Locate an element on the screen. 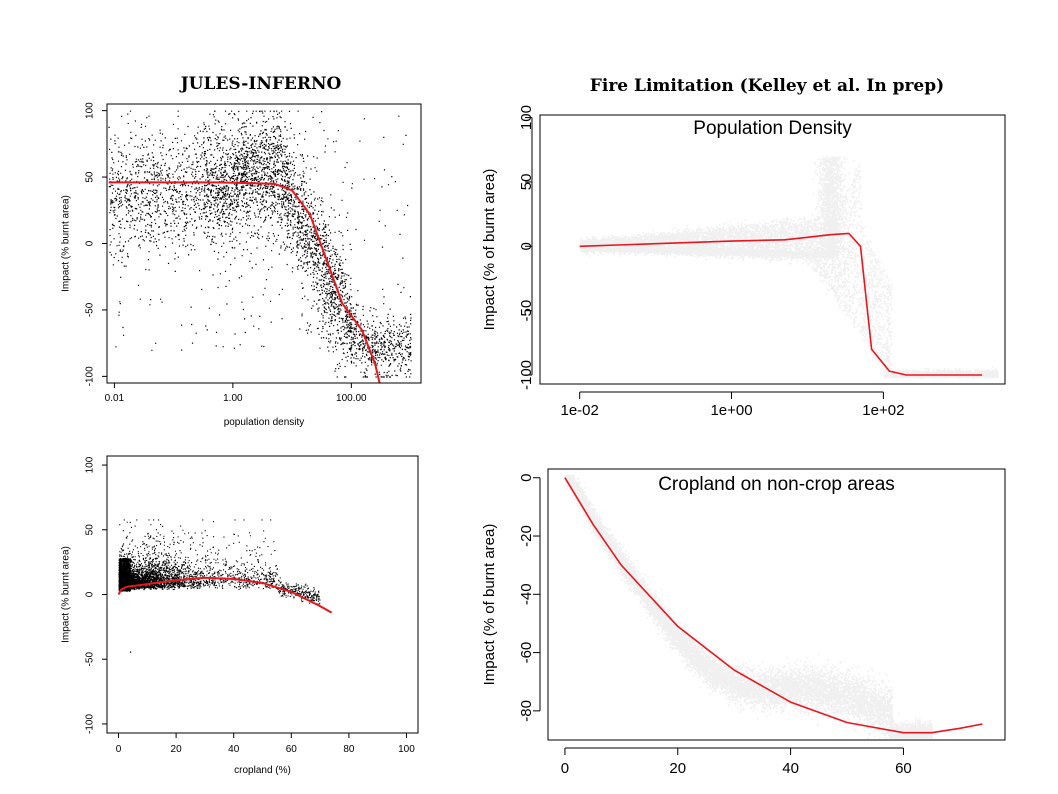 The height and width of the screenshot is (794, 1058). y-axis: -80 -60 -40 -20 0 is located at coordinates (529, 598).